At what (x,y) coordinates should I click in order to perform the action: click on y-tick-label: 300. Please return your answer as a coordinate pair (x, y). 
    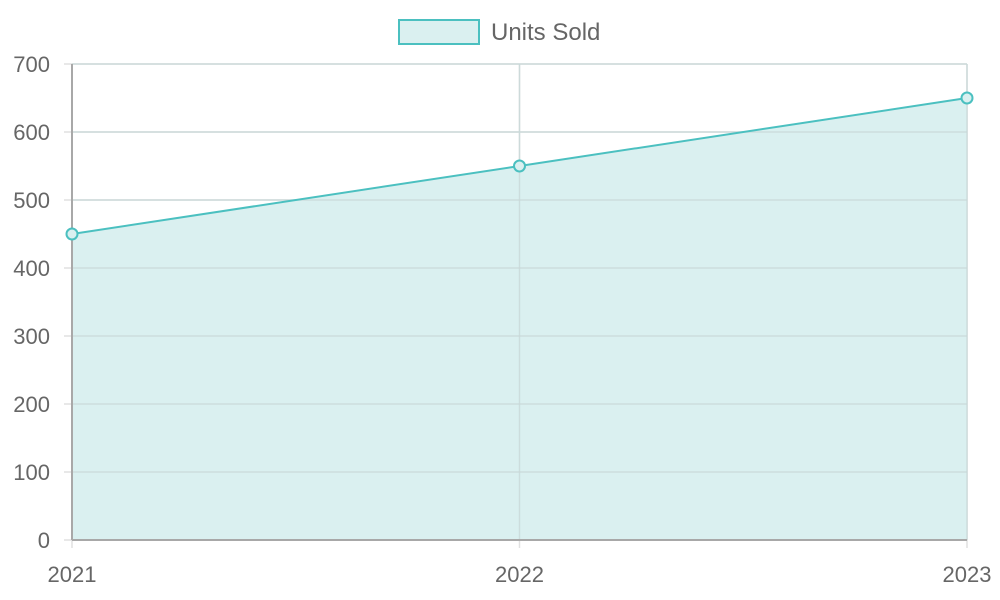
    Looking at the image, I should click on (31, 336).